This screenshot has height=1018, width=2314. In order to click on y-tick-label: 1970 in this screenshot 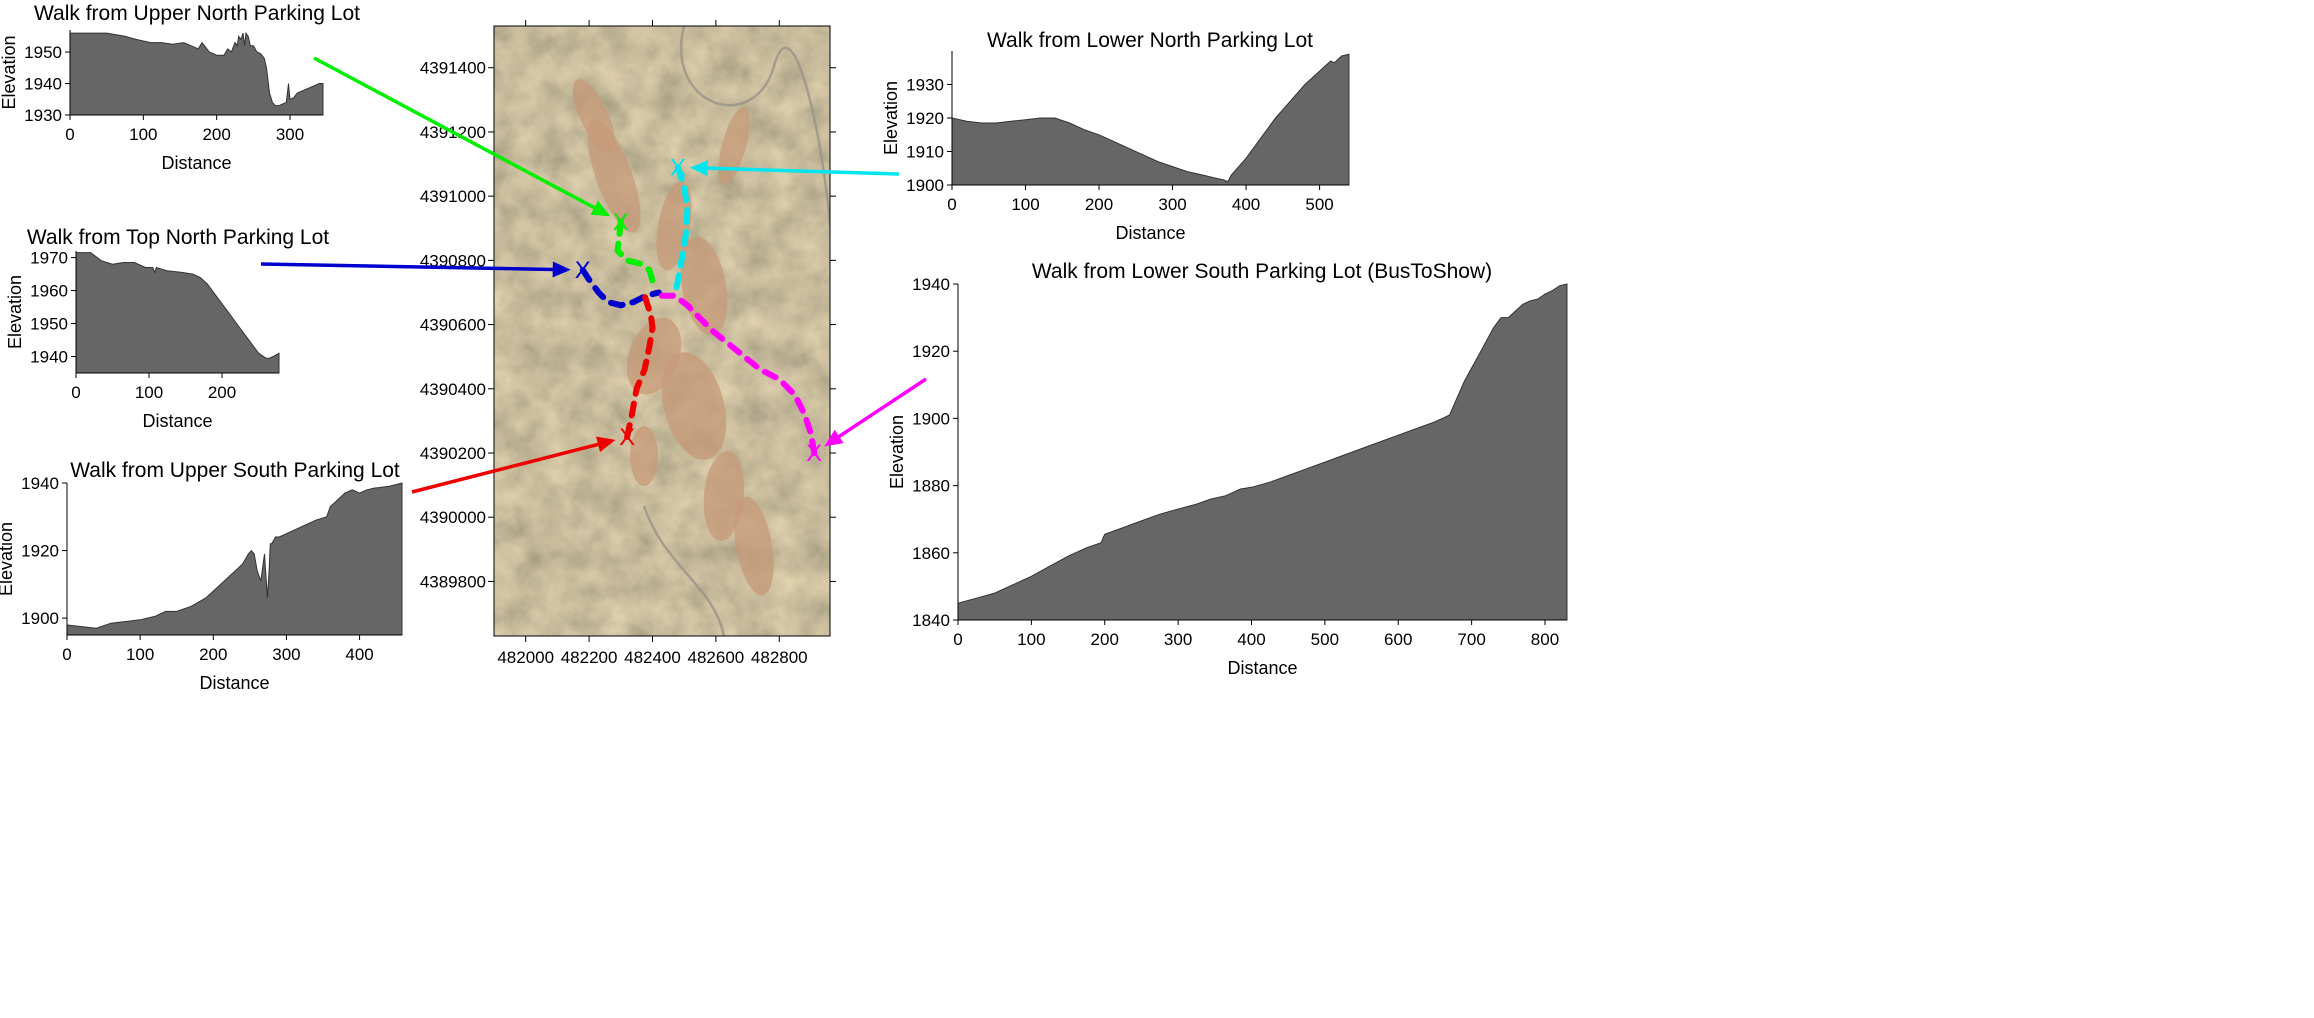, I will do `click(49, 258)`.